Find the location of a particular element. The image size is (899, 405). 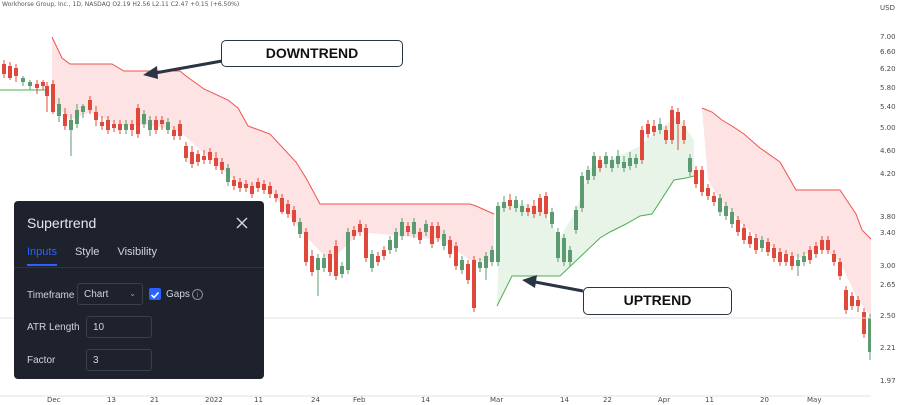

uptrend-arrow-shaft is located at coordinates (559, 286).